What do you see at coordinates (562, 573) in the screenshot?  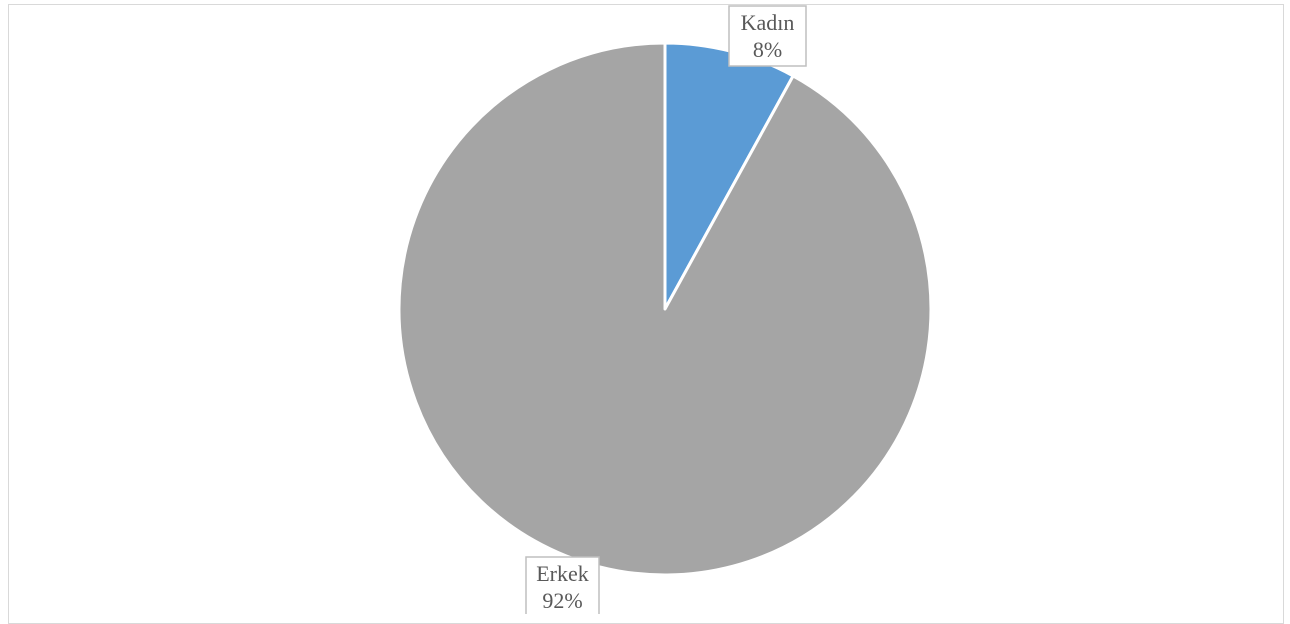 I see `data-label-category: Erkek` at bounding box center [562, 573].